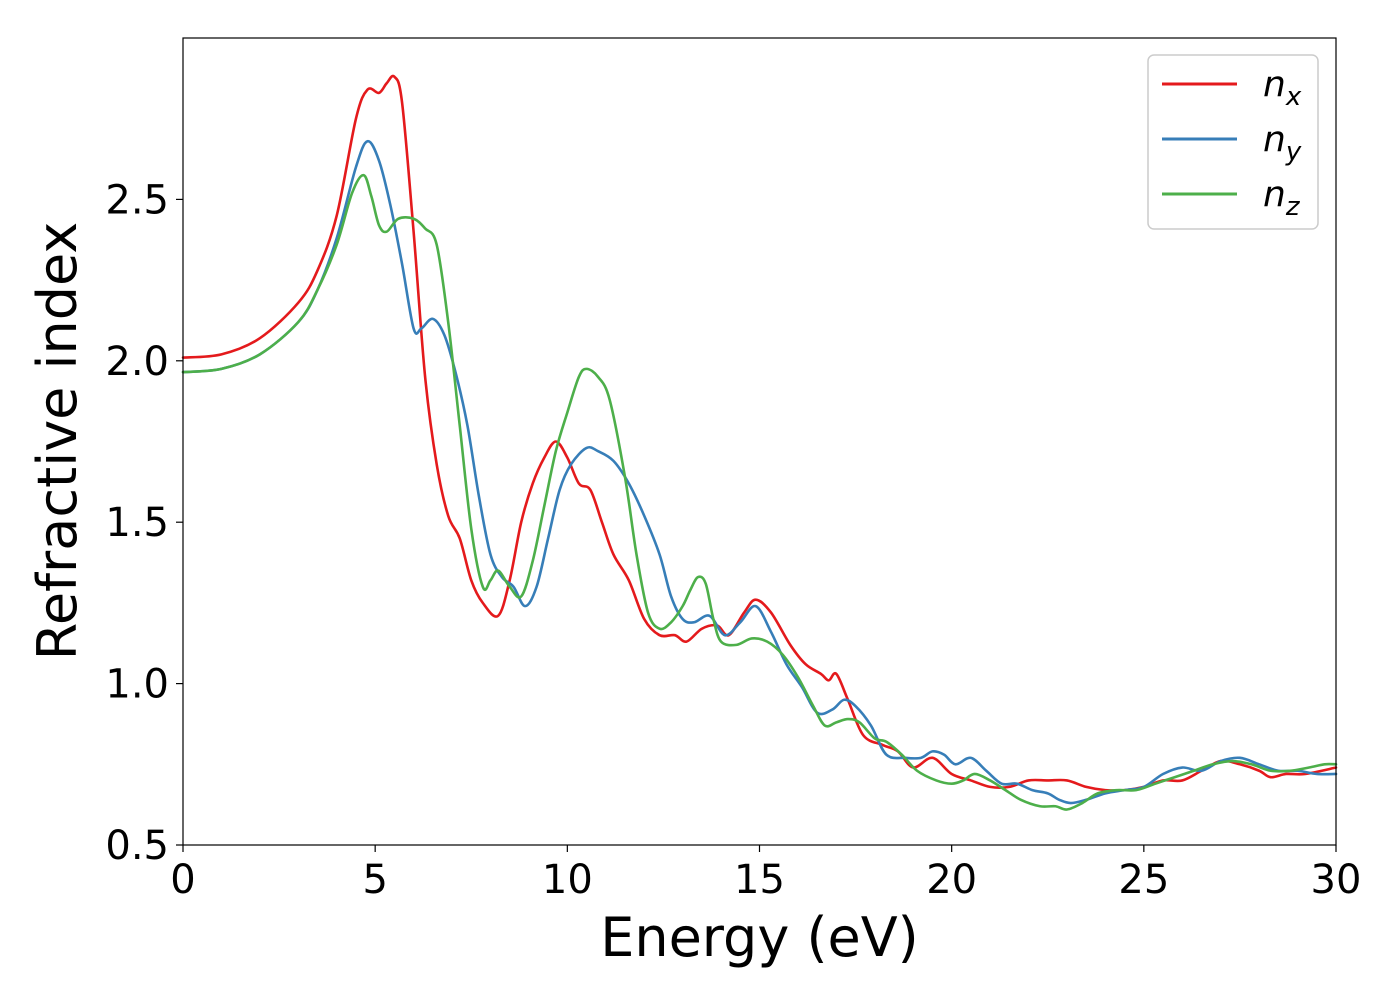 This screenshot has height=1000, width=1400. What do you see at coordinates (1282, 143) in the screenshot?
I see `legend-label: ny` at bounding box center [1282, 143].